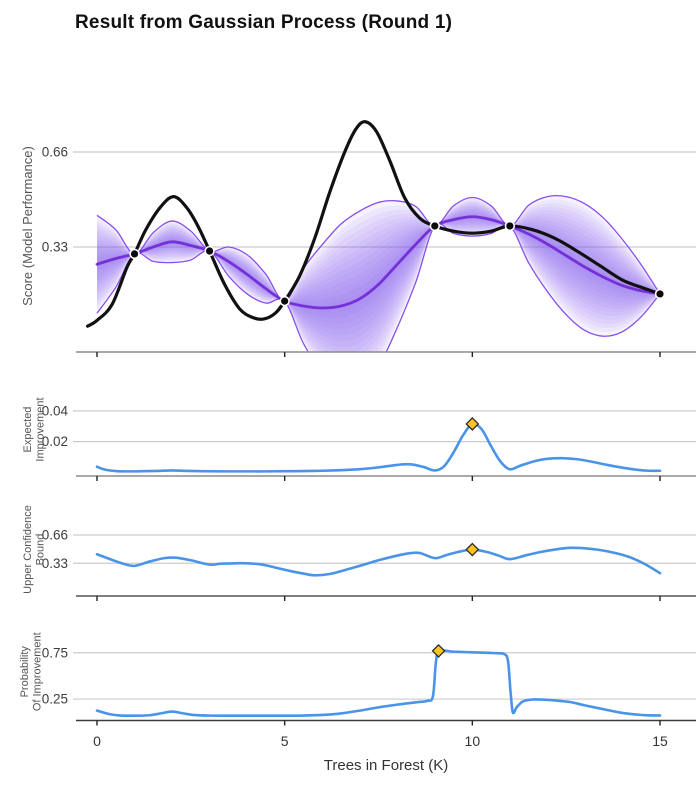  I want to click on y-axis-title-text: Expected, so click(28, 430).